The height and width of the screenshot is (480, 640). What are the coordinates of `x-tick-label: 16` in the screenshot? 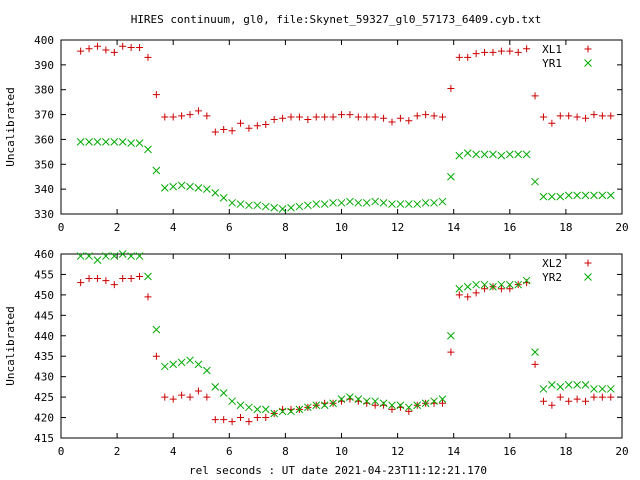 It's located at (509, 227).